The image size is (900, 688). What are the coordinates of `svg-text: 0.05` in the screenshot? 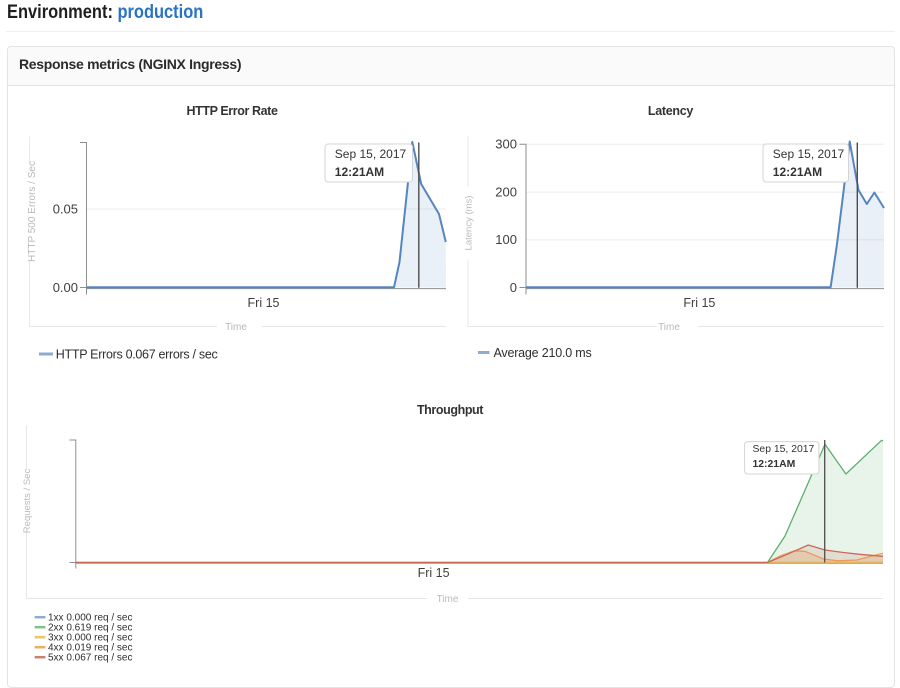 It's located at (65, 209).